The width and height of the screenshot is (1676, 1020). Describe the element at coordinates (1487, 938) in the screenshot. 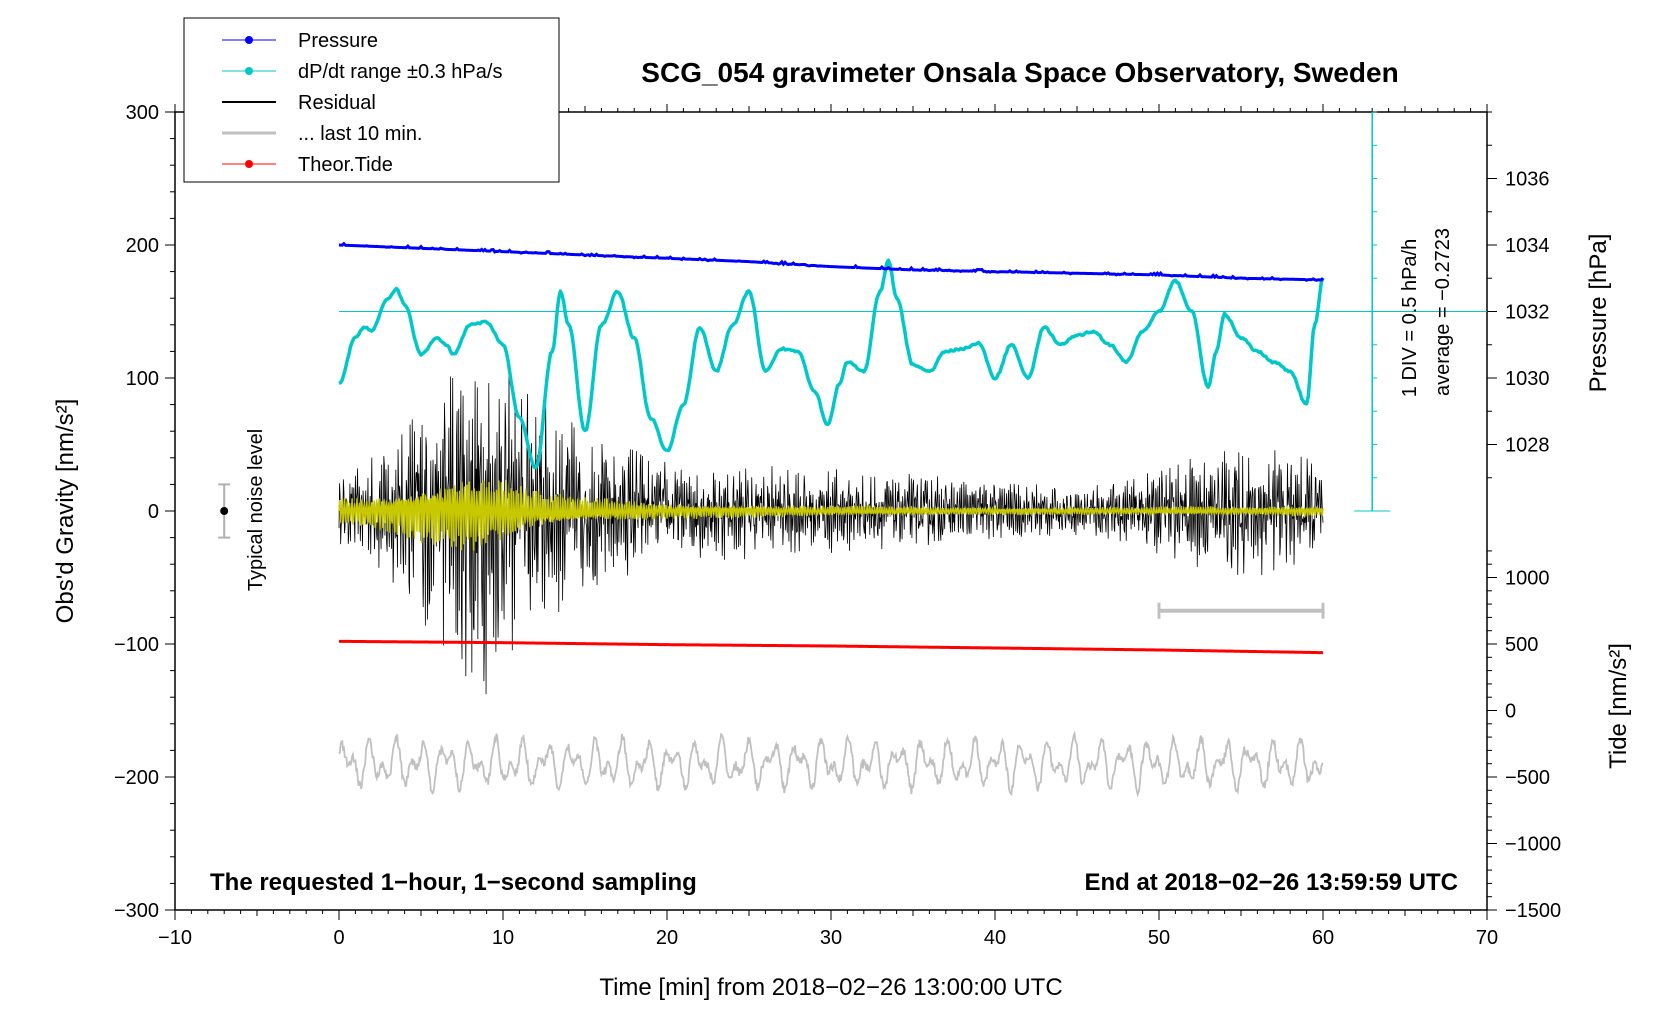

I see `x-tick-label: 70` at that location.